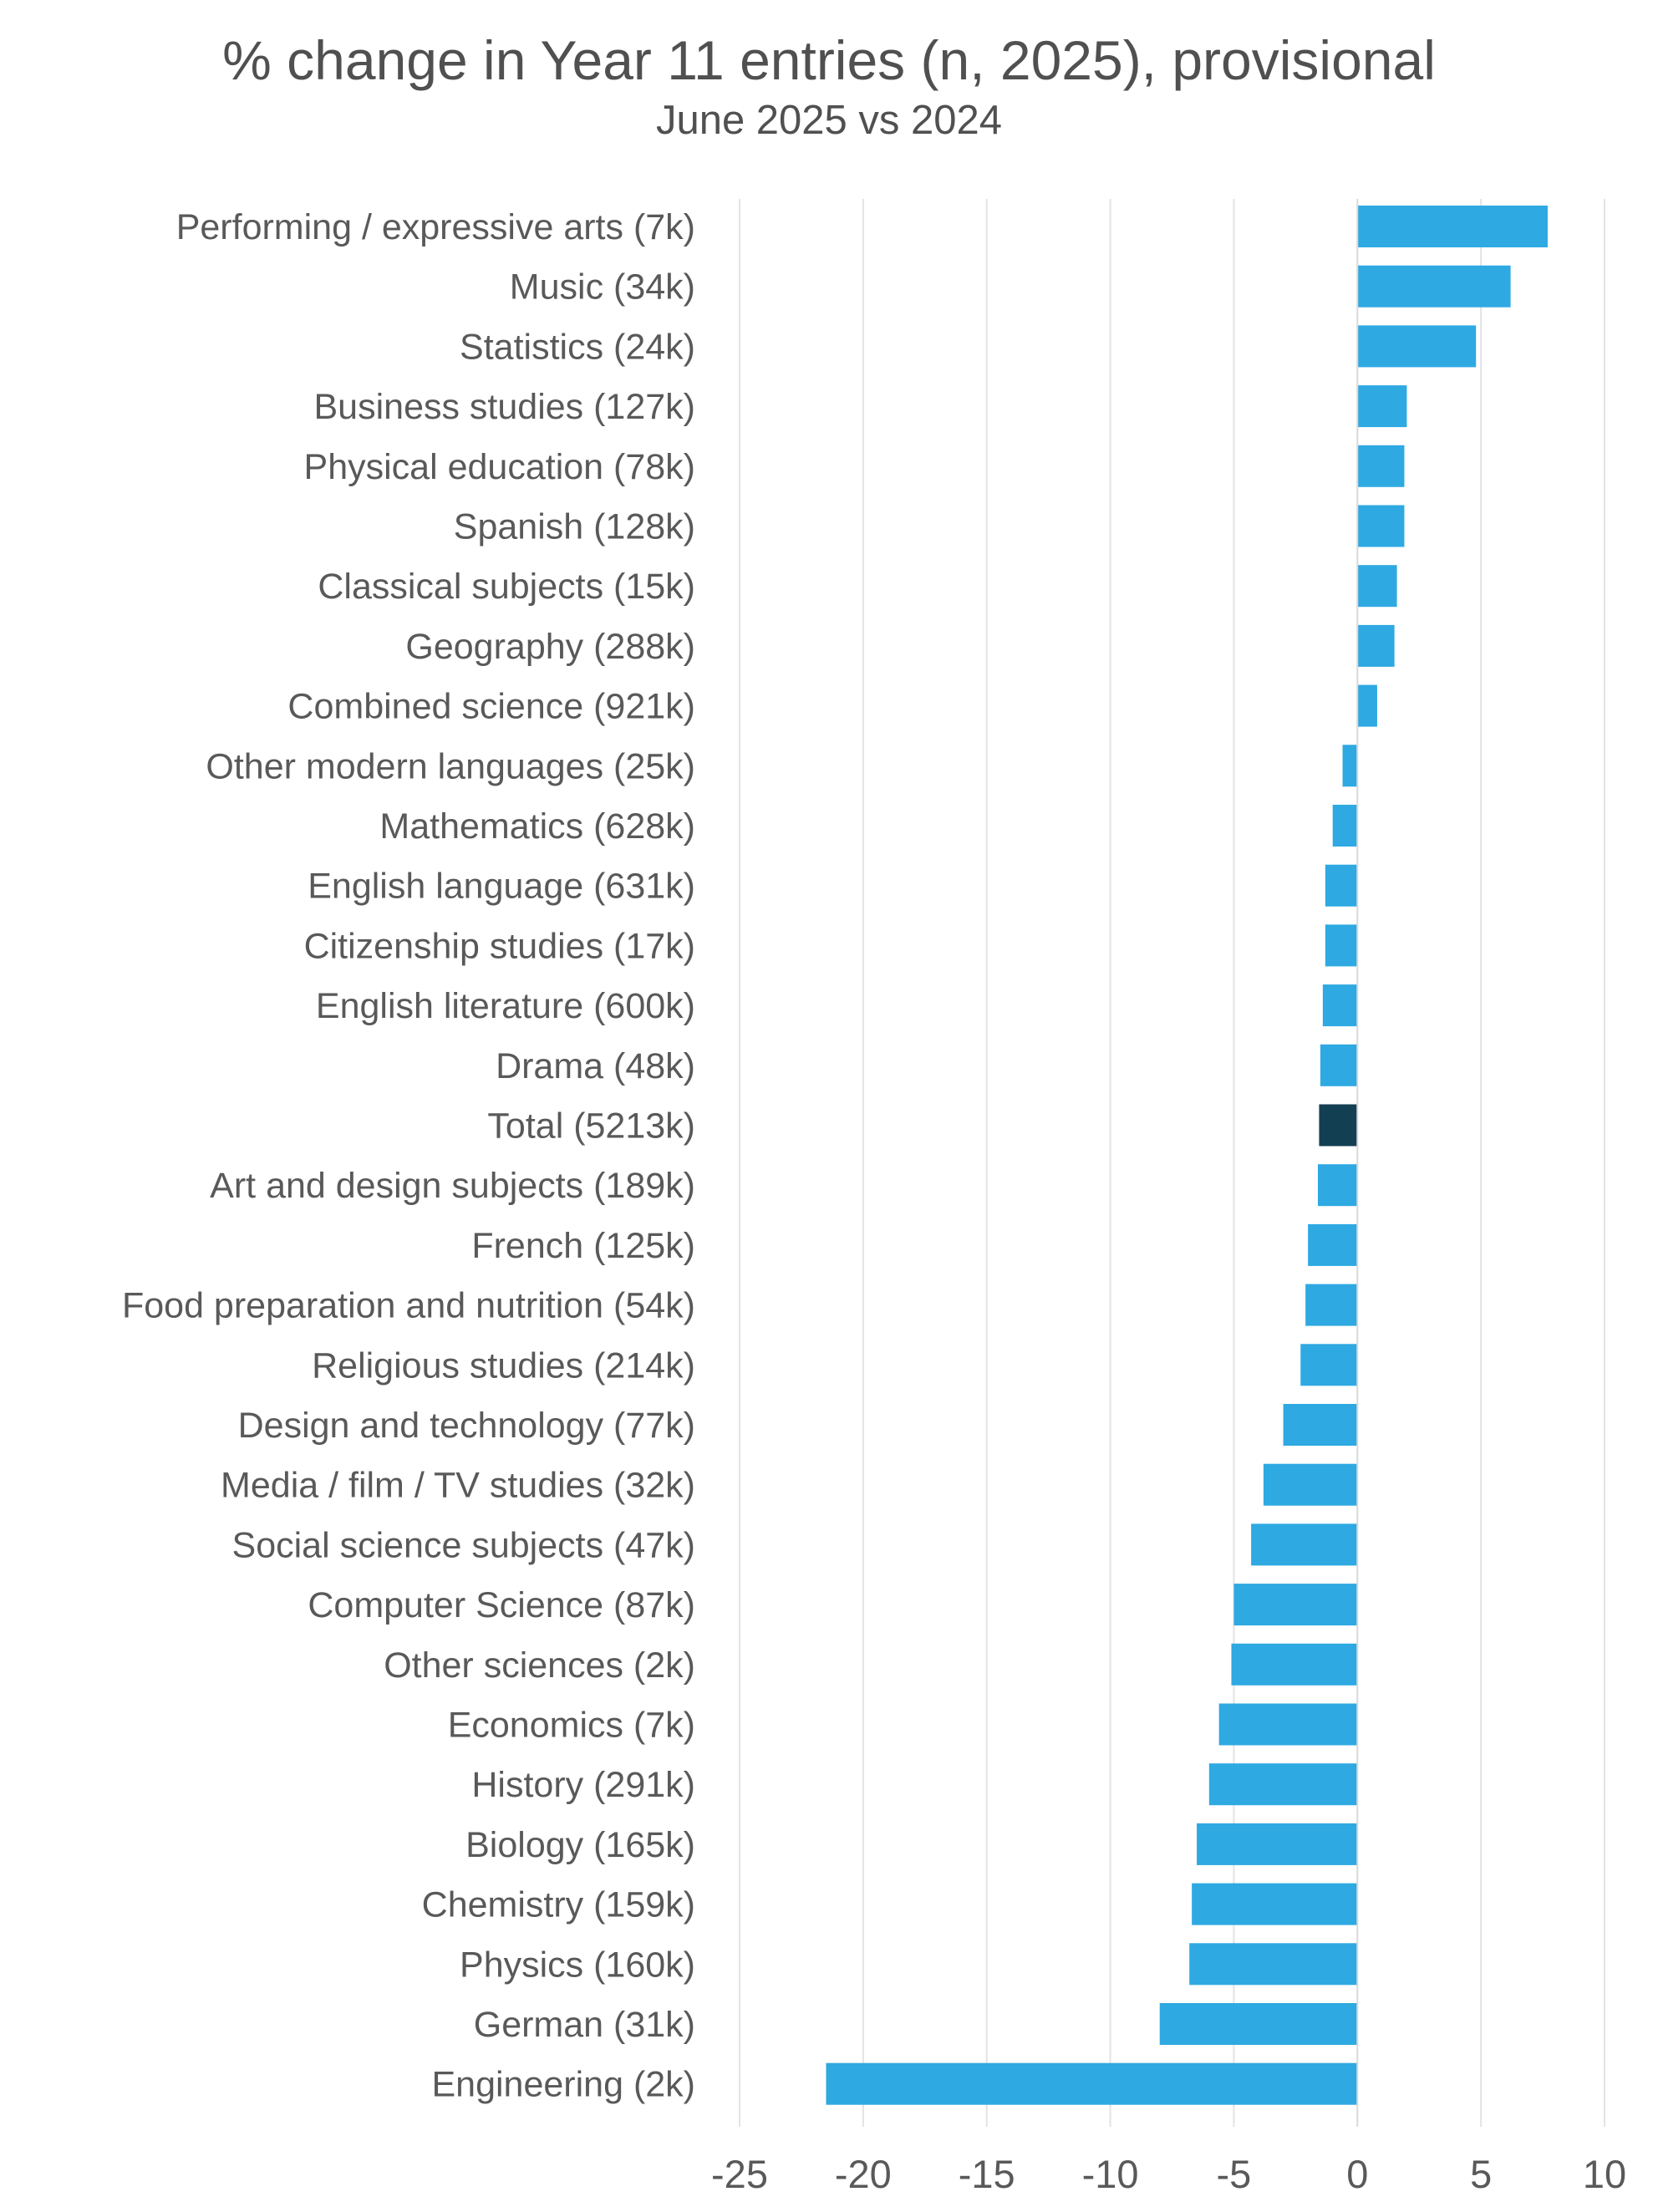 The width and height of the screenshot is (1658, 2212). Describe the element at coordinates (505, 1006) in the screenshot. I see `category-label: English literature (600k)` at that location.